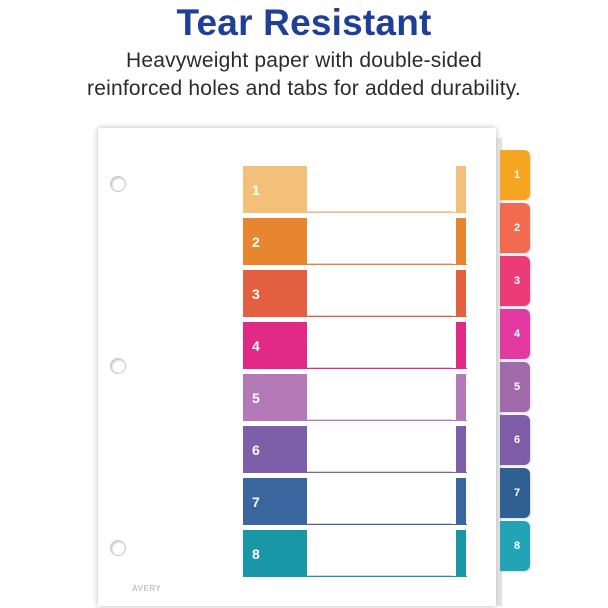  I want to click on toc-number: 2, so click(256, 241).